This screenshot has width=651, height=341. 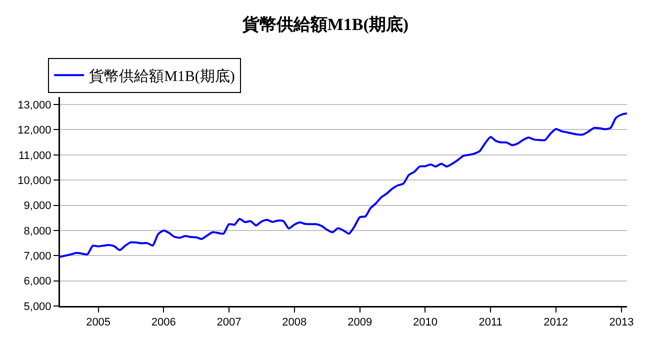 What do you see at coordinates (621, 322) in the screenshot?
I see `x-tick-label: 2013` at bounding box center [621, 322].